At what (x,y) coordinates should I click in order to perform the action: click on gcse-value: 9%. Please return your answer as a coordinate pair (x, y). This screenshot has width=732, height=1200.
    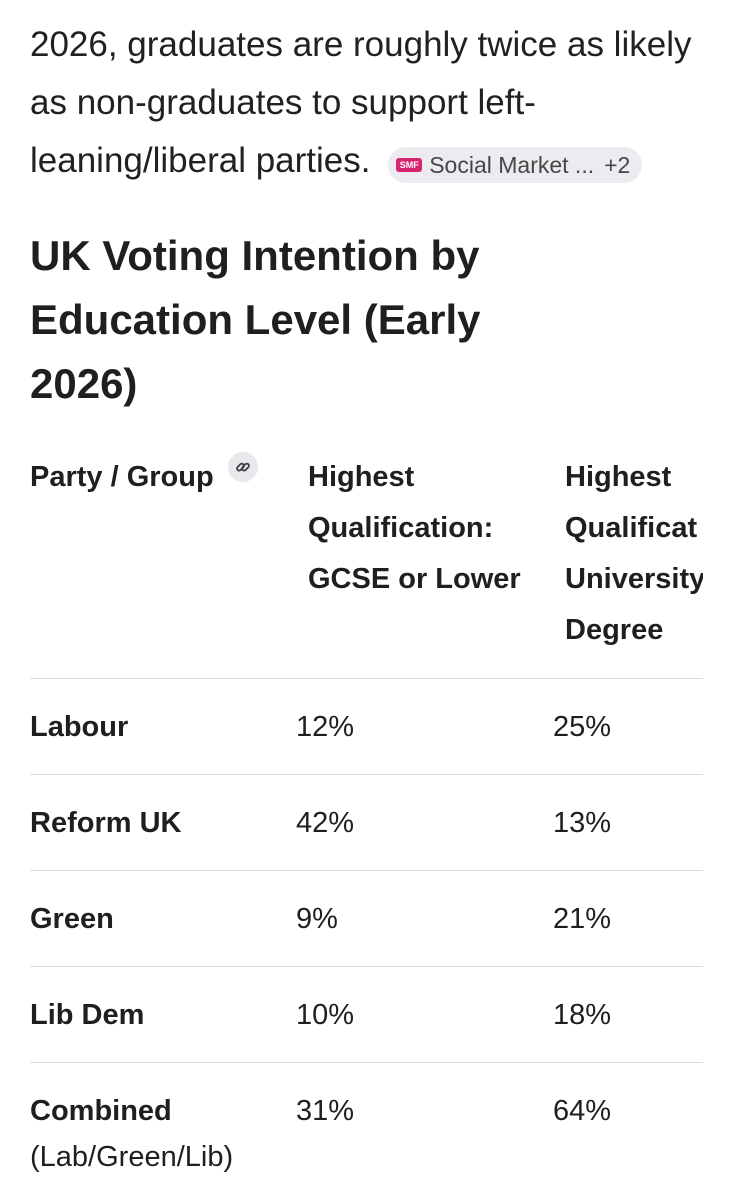
    Looking at the image, I should click on (424, 918).